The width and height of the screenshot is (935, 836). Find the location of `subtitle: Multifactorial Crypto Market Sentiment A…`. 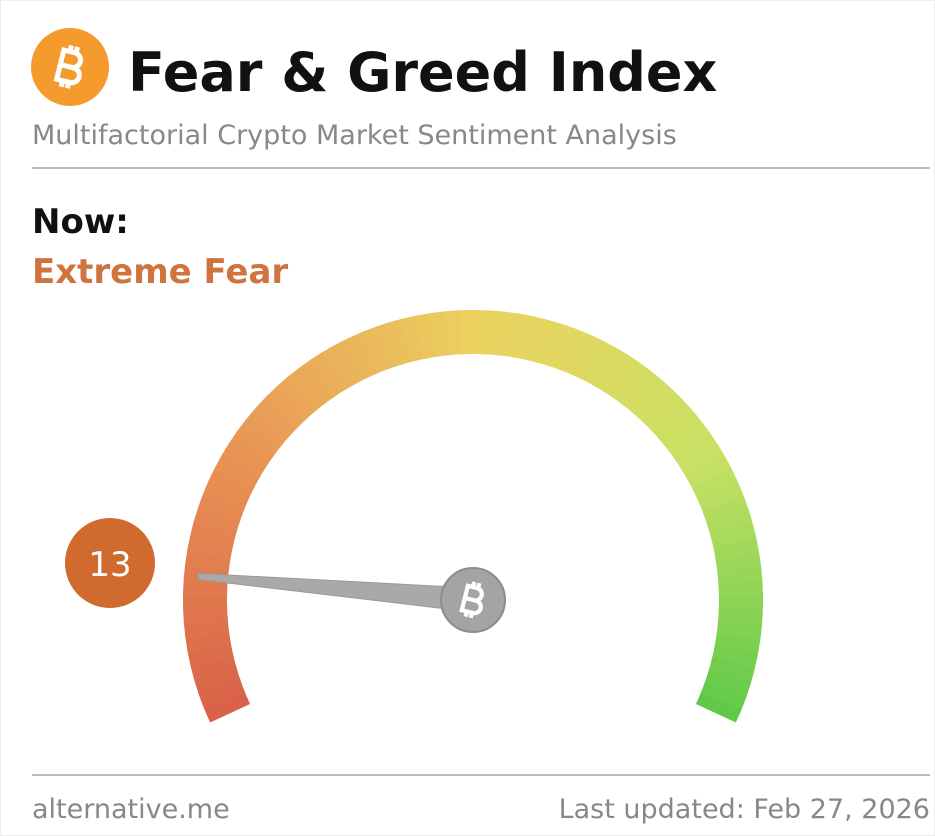

subtitle: Multifactorial Crypto Market Sentiment A… is located at coordinates (354, 135).